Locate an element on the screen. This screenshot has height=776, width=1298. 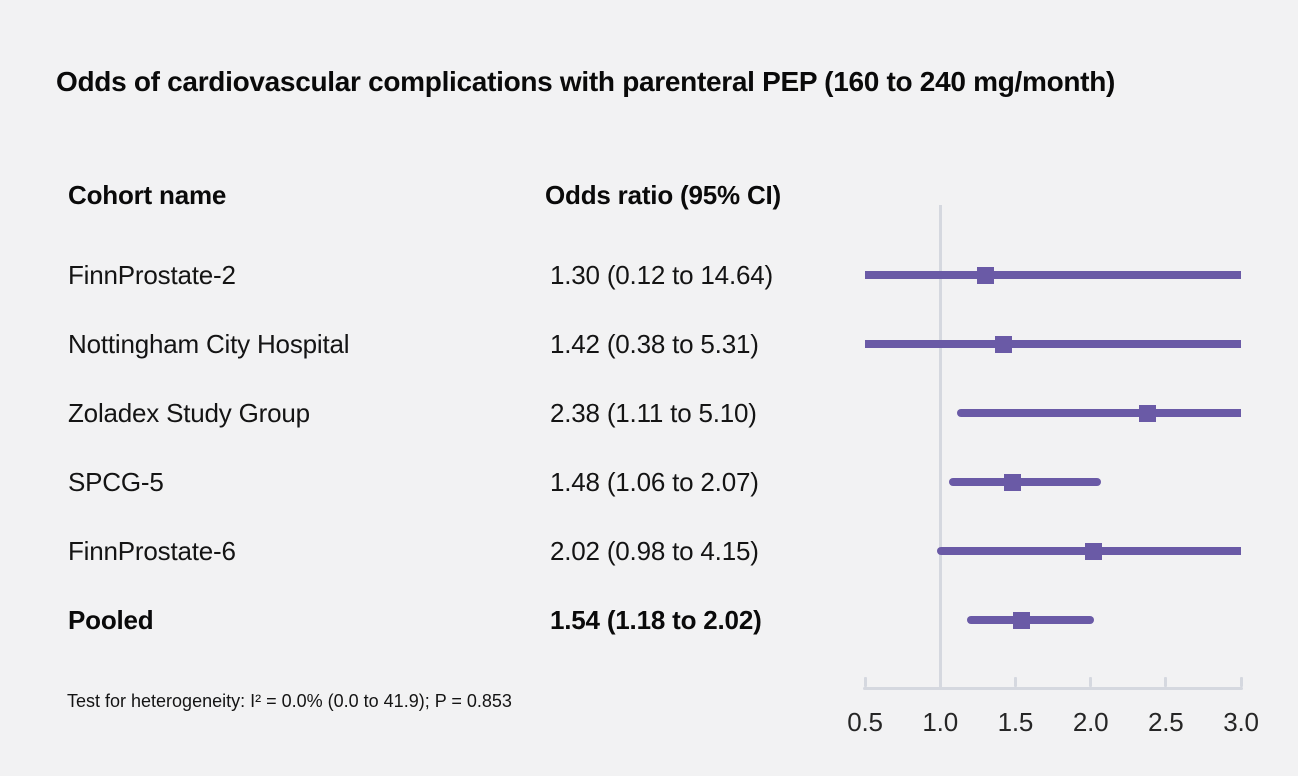
column-header-cohort-name: Cohort name is located at coordinates (147, 195).